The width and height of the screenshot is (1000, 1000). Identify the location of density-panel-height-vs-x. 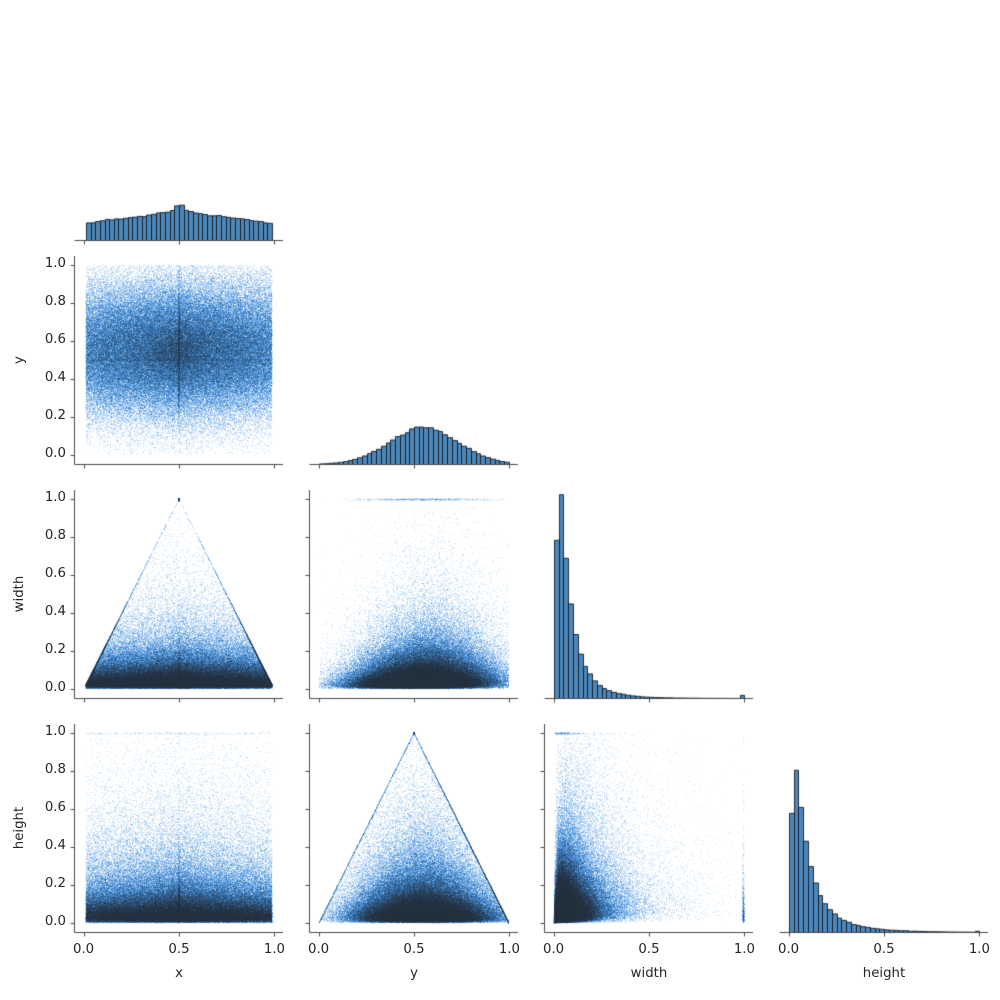
(177, 832).